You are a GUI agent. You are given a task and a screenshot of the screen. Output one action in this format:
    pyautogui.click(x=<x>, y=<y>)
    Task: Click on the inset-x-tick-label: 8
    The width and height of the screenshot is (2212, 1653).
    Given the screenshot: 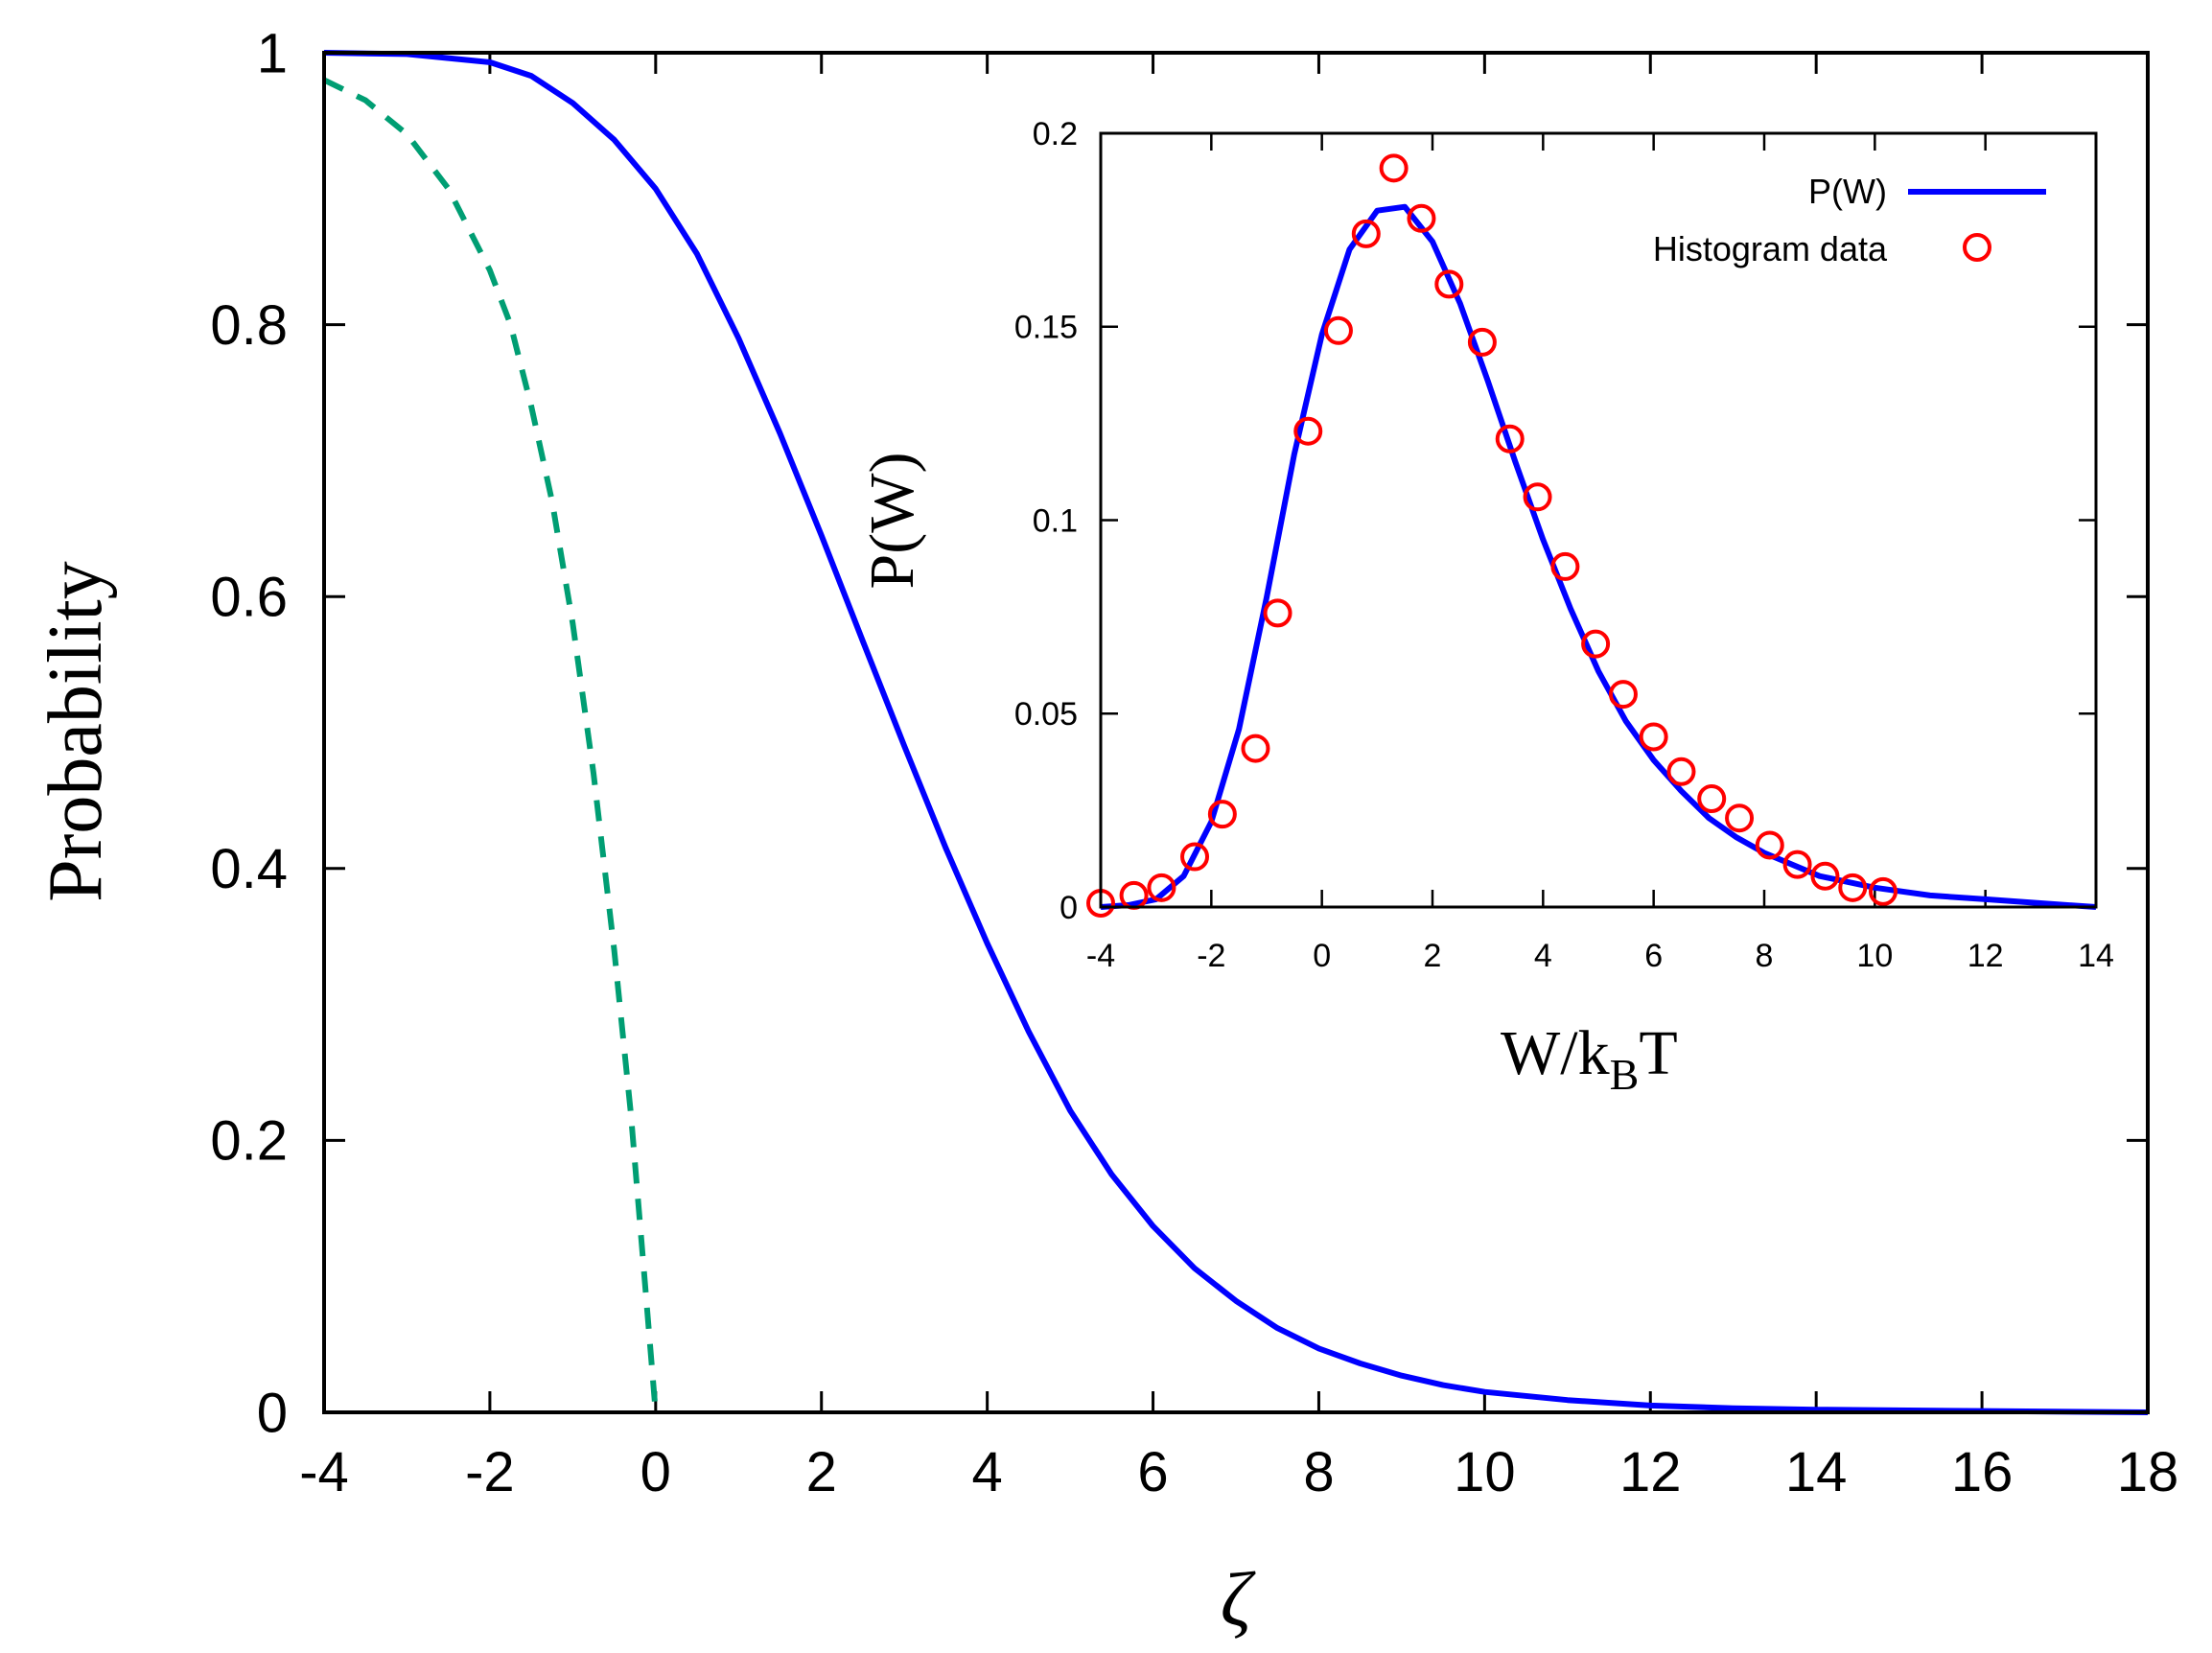 What is the action you would take?
    pyautogui.click(x=1765, y=956)
    